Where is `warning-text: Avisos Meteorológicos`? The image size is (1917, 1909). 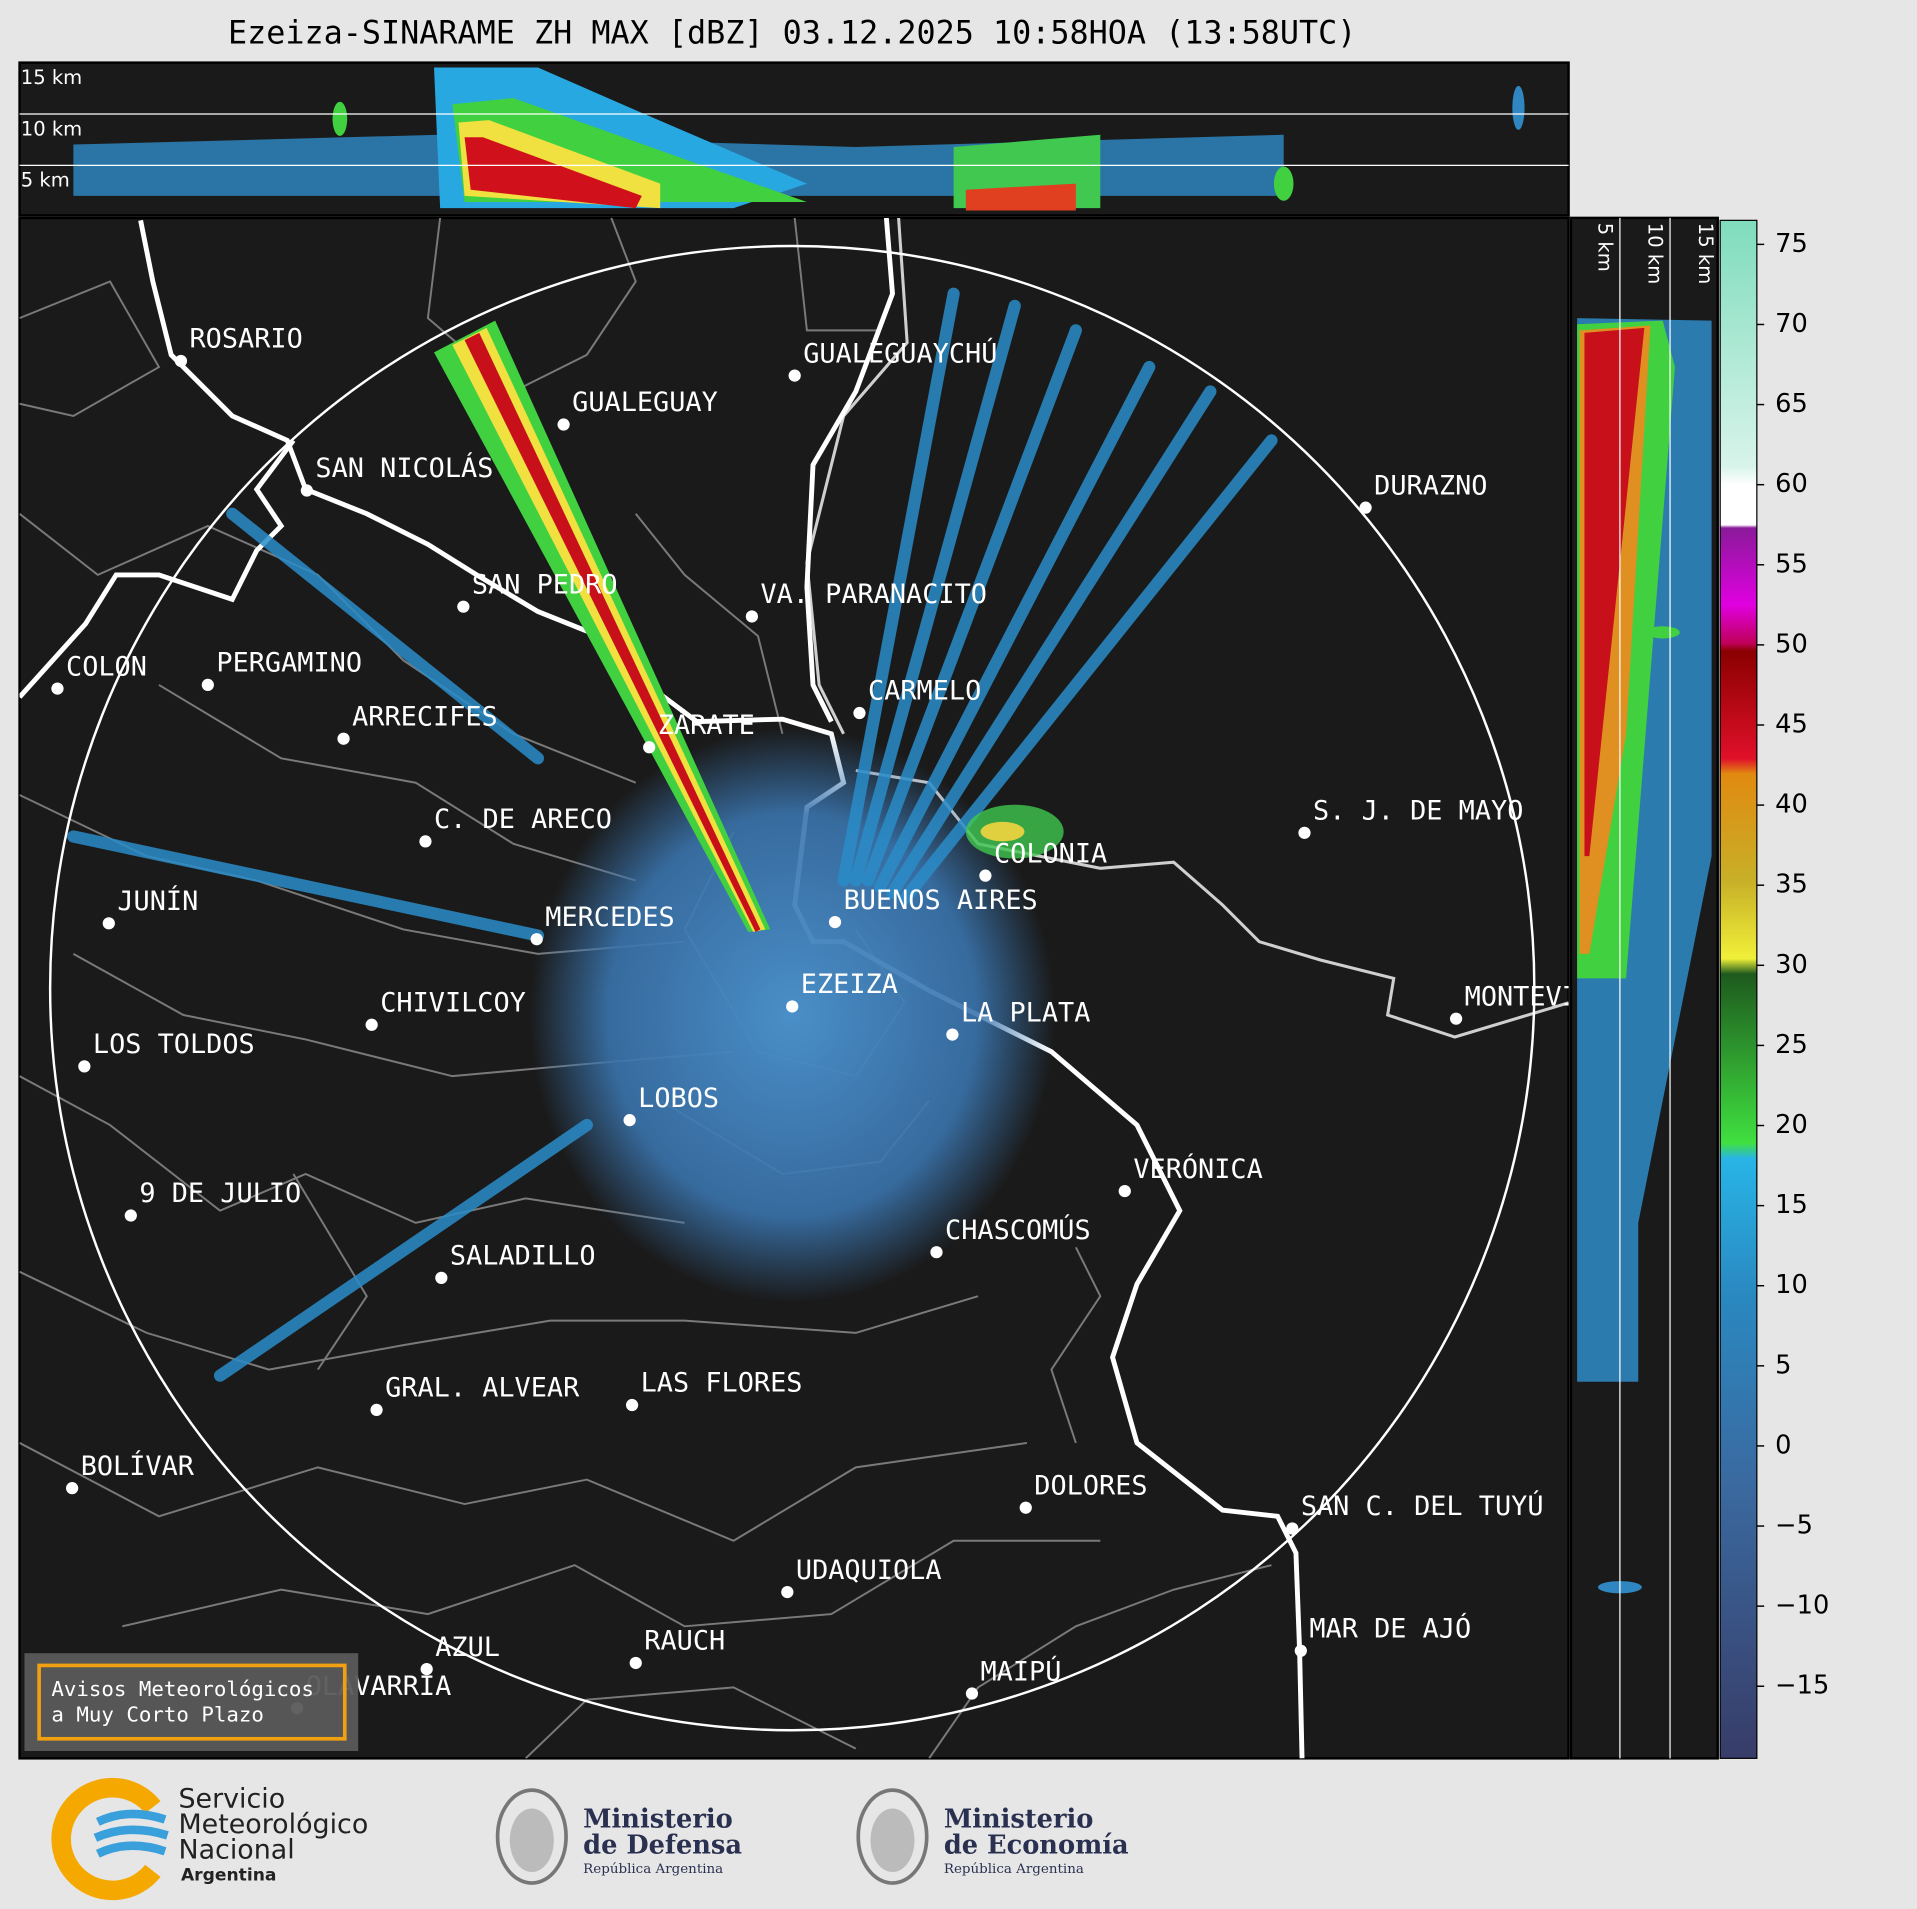 warning-text: Avisos Meteorológicos is located at coordinates (182, 1689).